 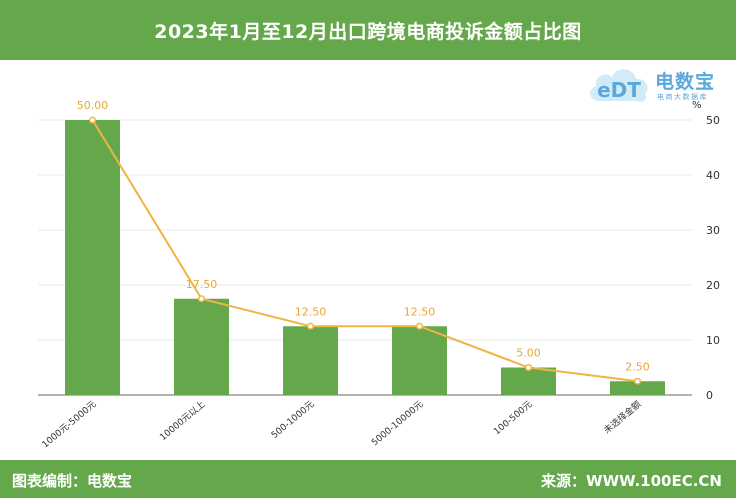 What do you see at coordinates (72, 481) in the screenshot?
I see `footer-credit: 图表编制：电数宝` at bounding box center [72, 481].